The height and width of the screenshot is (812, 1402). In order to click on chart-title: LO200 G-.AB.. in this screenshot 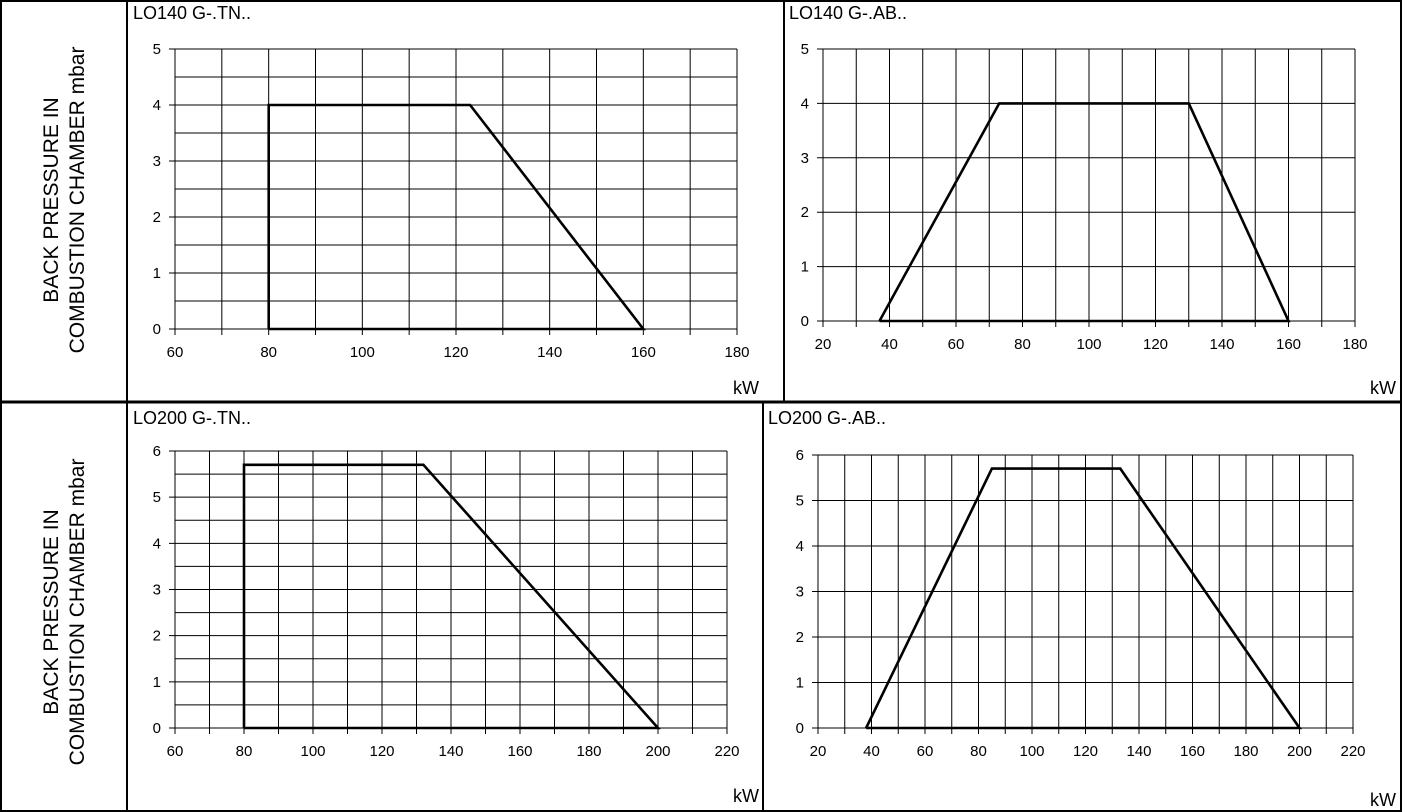, I will do `click(827, 418)`.